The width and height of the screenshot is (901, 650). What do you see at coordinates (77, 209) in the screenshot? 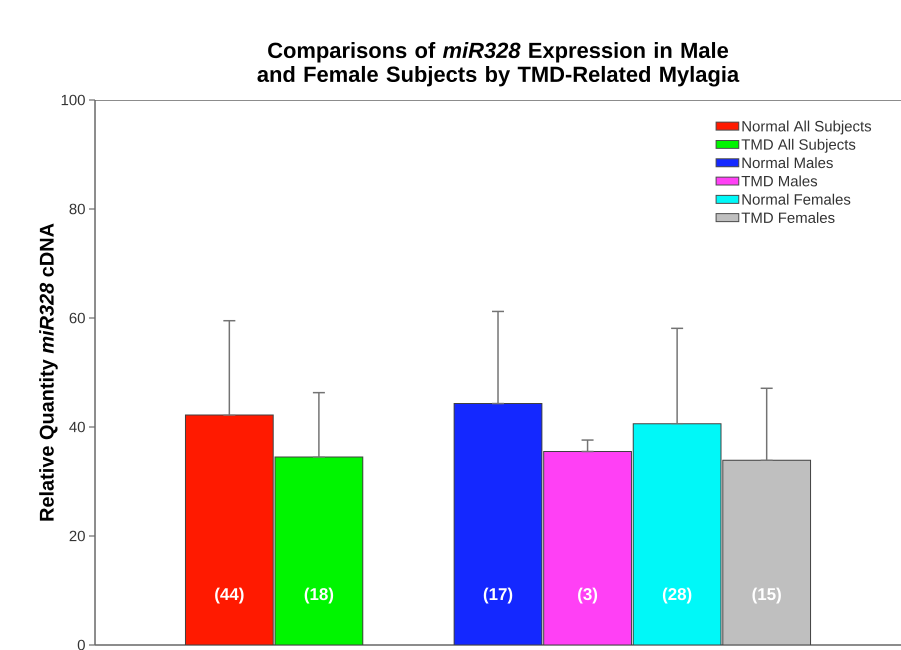
I see `y-tick-label: 80` at bounding box center [77, 209].